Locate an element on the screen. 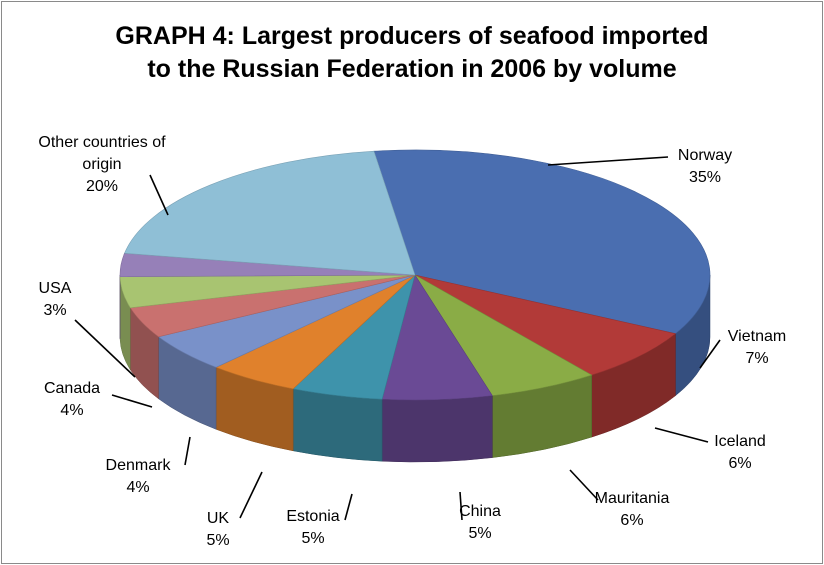 This screenshot has height=565, width=824. value-label: 7% is located at coordinates (757, 358).